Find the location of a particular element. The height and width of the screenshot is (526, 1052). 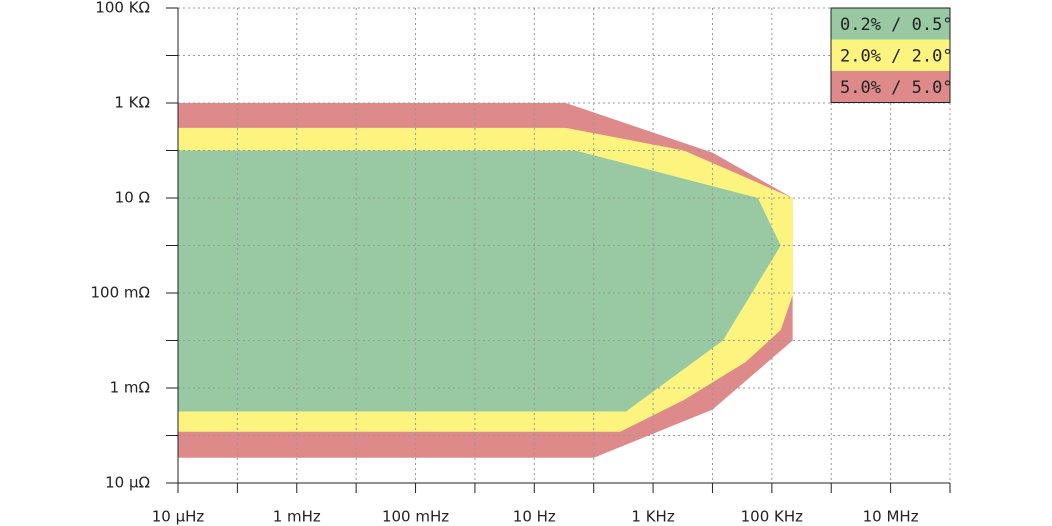

y-tick-label: 1 KΩ is located at coordinates (132, 103).